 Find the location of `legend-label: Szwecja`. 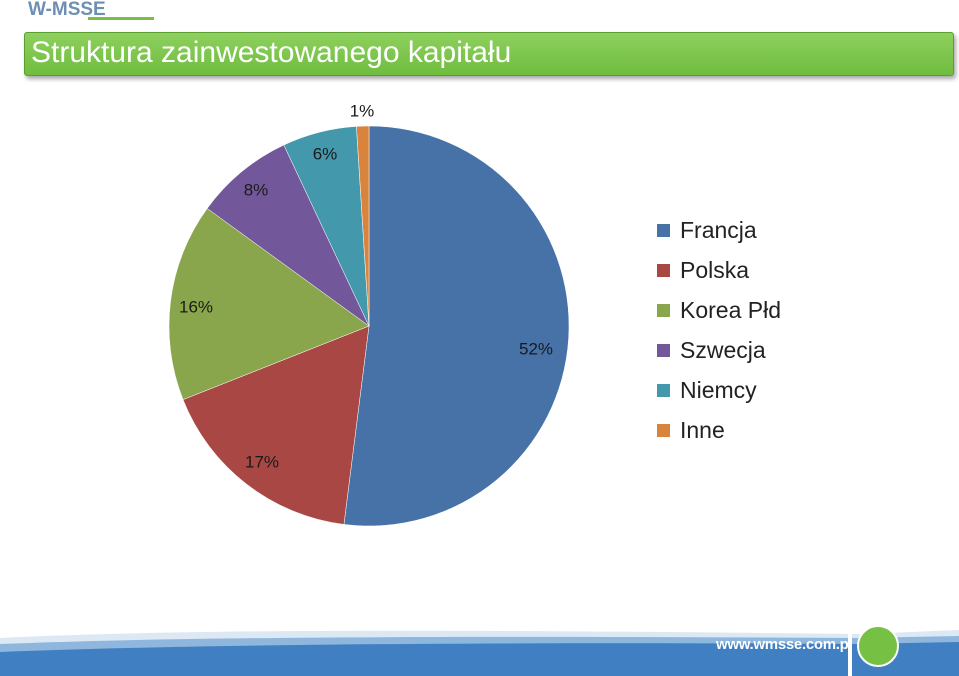

legend-label: Szwecja is located at coordinates (723, 349).